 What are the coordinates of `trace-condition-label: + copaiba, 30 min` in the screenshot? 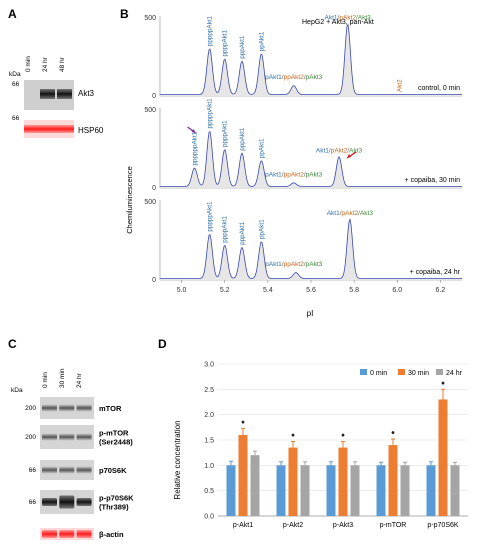 It's located at (433, 180).